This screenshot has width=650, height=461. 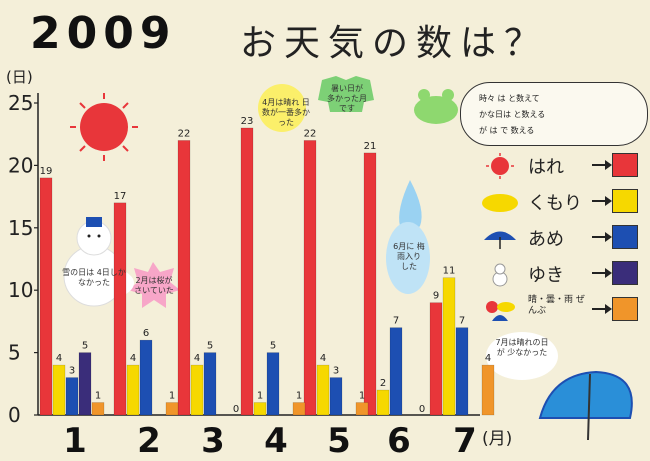 I want to click on data-label: 23, so click(x=247, y=121).